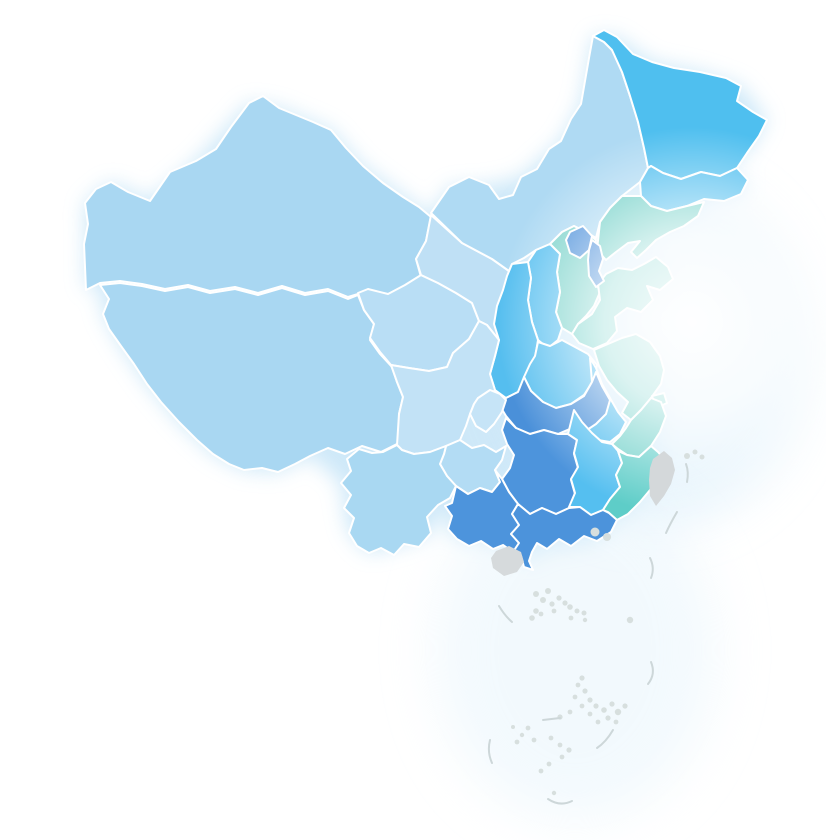  Describe the element at coordinates (507, 561) in the screenshot. I see `region-hainan` at that location.